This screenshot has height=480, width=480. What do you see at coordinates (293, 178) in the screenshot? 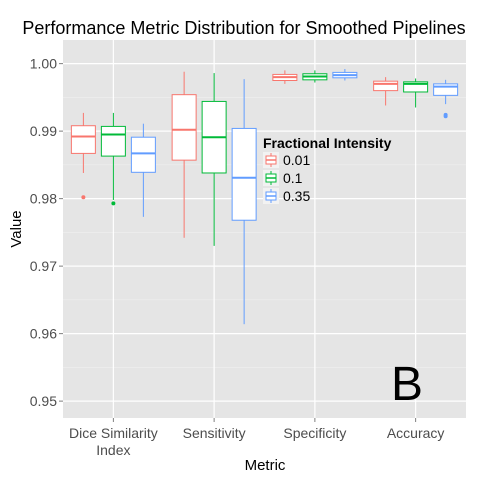
I see `legend-label: 0.1` at bounding box center [293, 178].